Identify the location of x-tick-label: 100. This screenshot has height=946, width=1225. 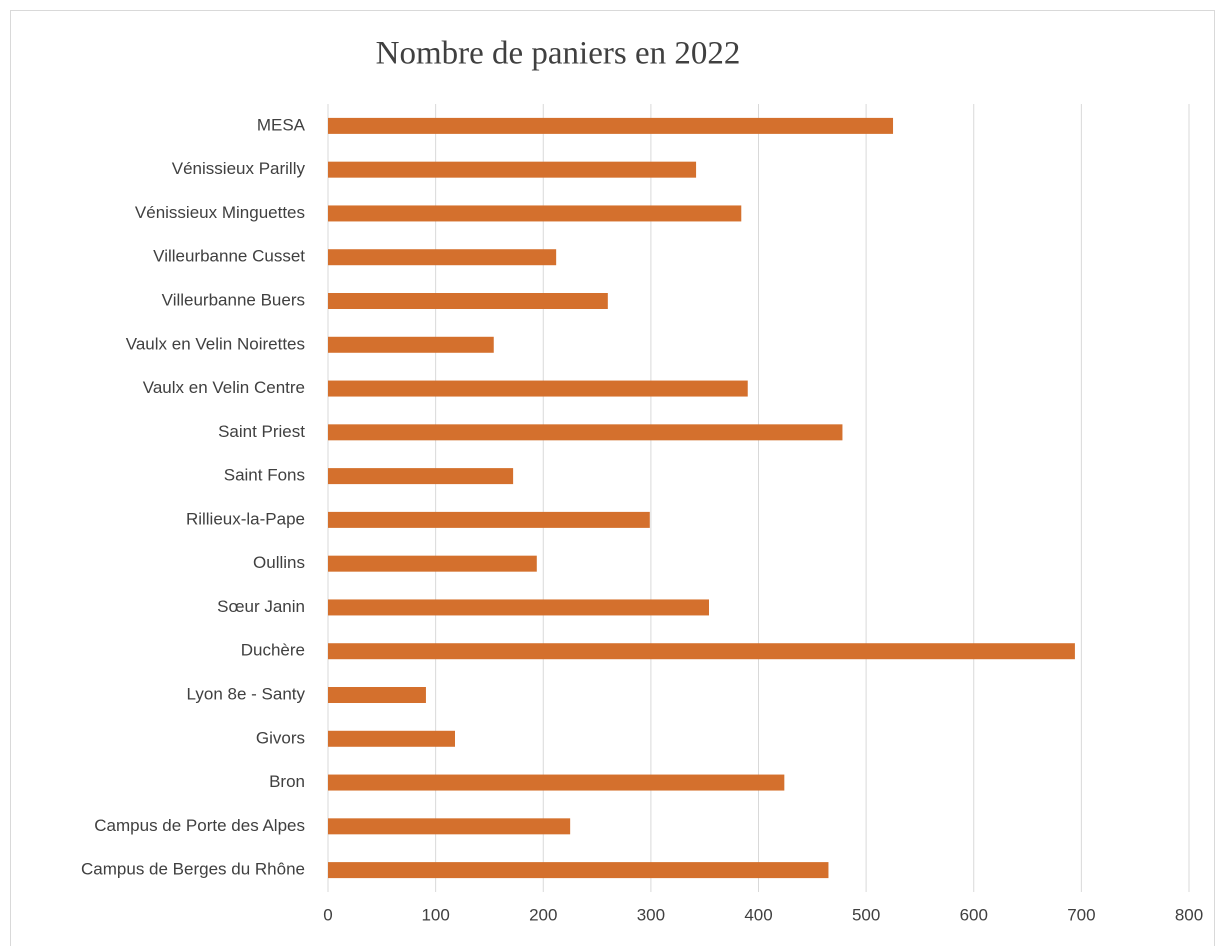
(435, 914).